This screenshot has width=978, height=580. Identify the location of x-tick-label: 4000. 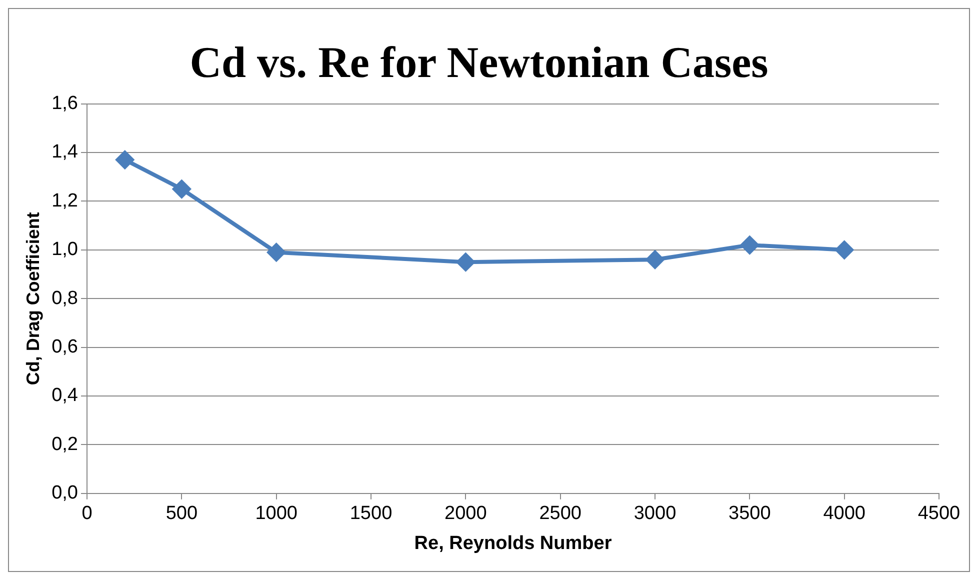
(844, 513).